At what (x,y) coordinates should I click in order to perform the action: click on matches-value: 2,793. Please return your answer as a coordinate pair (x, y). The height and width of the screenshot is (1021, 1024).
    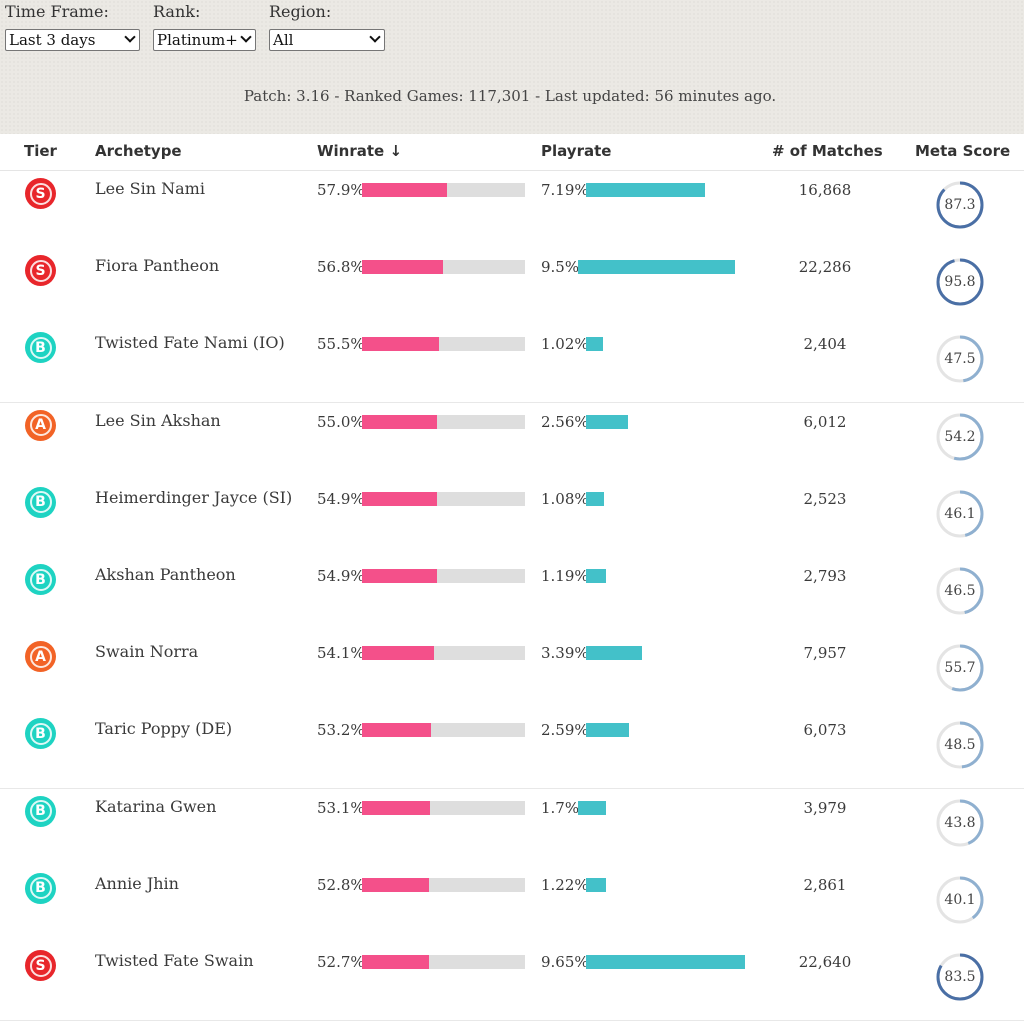
    Looking at the image, I should click on (825, 576).